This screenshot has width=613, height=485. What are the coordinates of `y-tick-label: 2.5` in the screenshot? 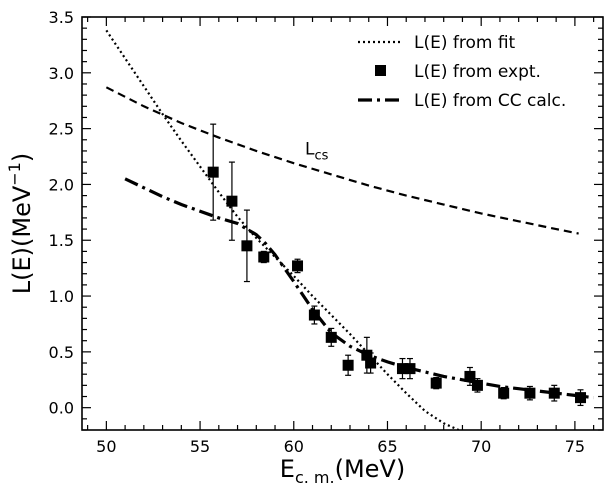 It's located at (61, 129).